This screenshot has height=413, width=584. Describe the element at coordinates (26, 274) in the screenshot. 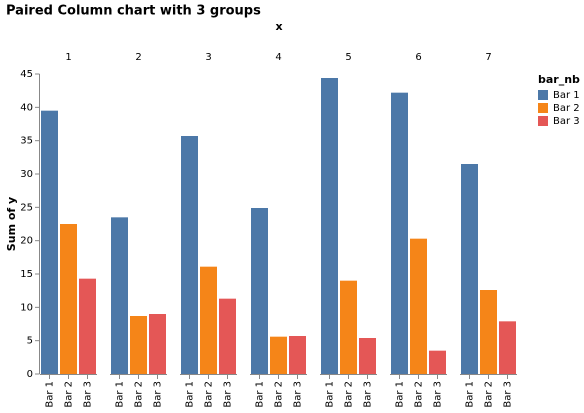

I see `y-tick-label: 15` at that location.